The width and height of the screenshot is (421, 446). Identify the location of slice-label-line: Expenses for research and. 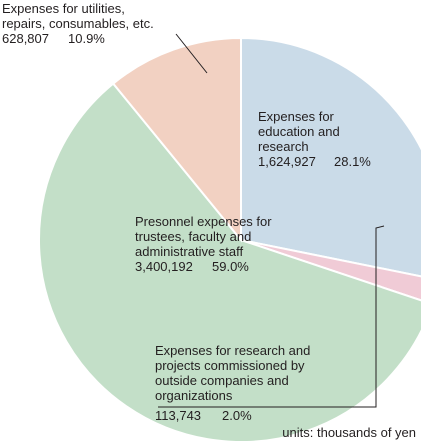
(232, 350).